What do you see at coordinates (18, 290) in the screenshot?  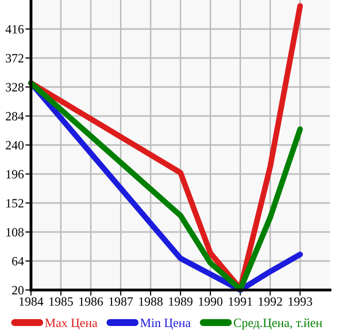 I see `y-tick-label: 20` at bounding box center [18, 290].